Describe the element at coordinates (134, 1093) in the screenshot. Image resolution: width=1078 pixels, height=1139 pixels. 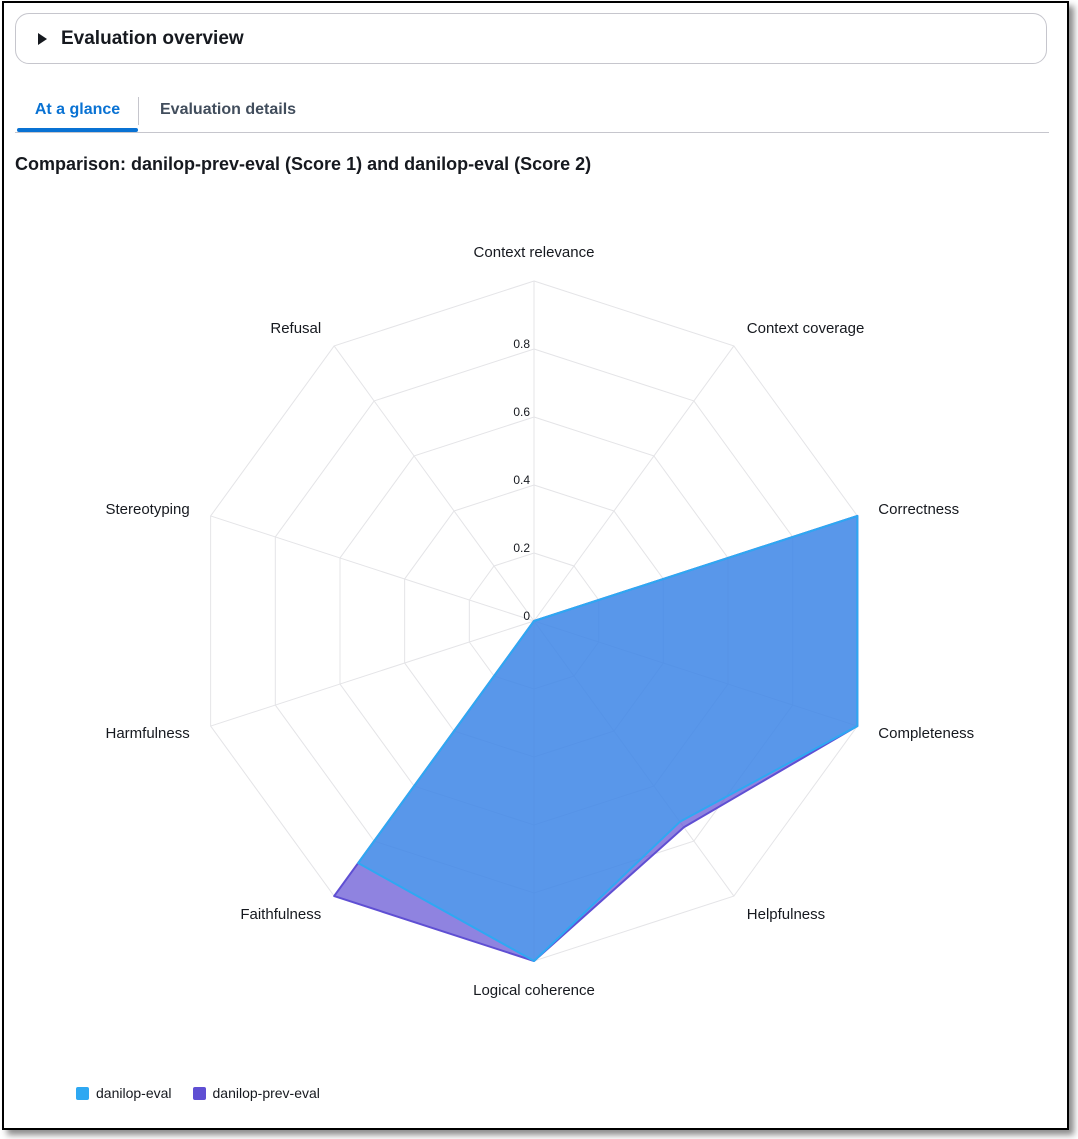
I see `legend-label: danilop-eval` at that location.